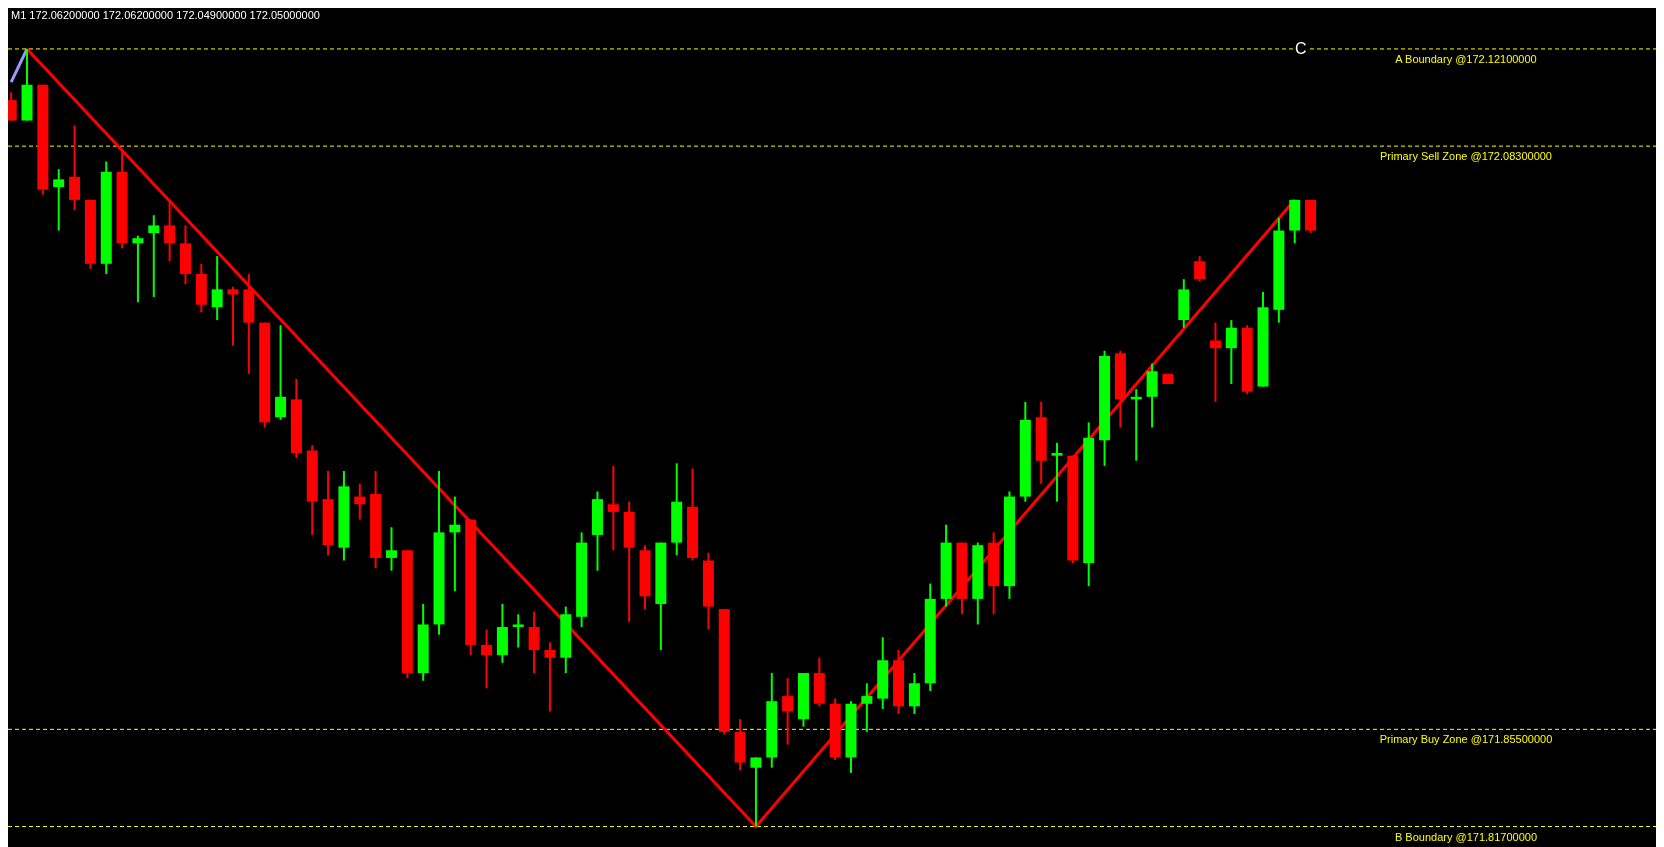 Image resolution: width=1664 pixels, height=847 pixels. Describe the element at coordinates (165, 15) in the screenshot. I see `chart-title: M1 172.06200000 172.06200000 172.04900000 172.05000000` at that location.